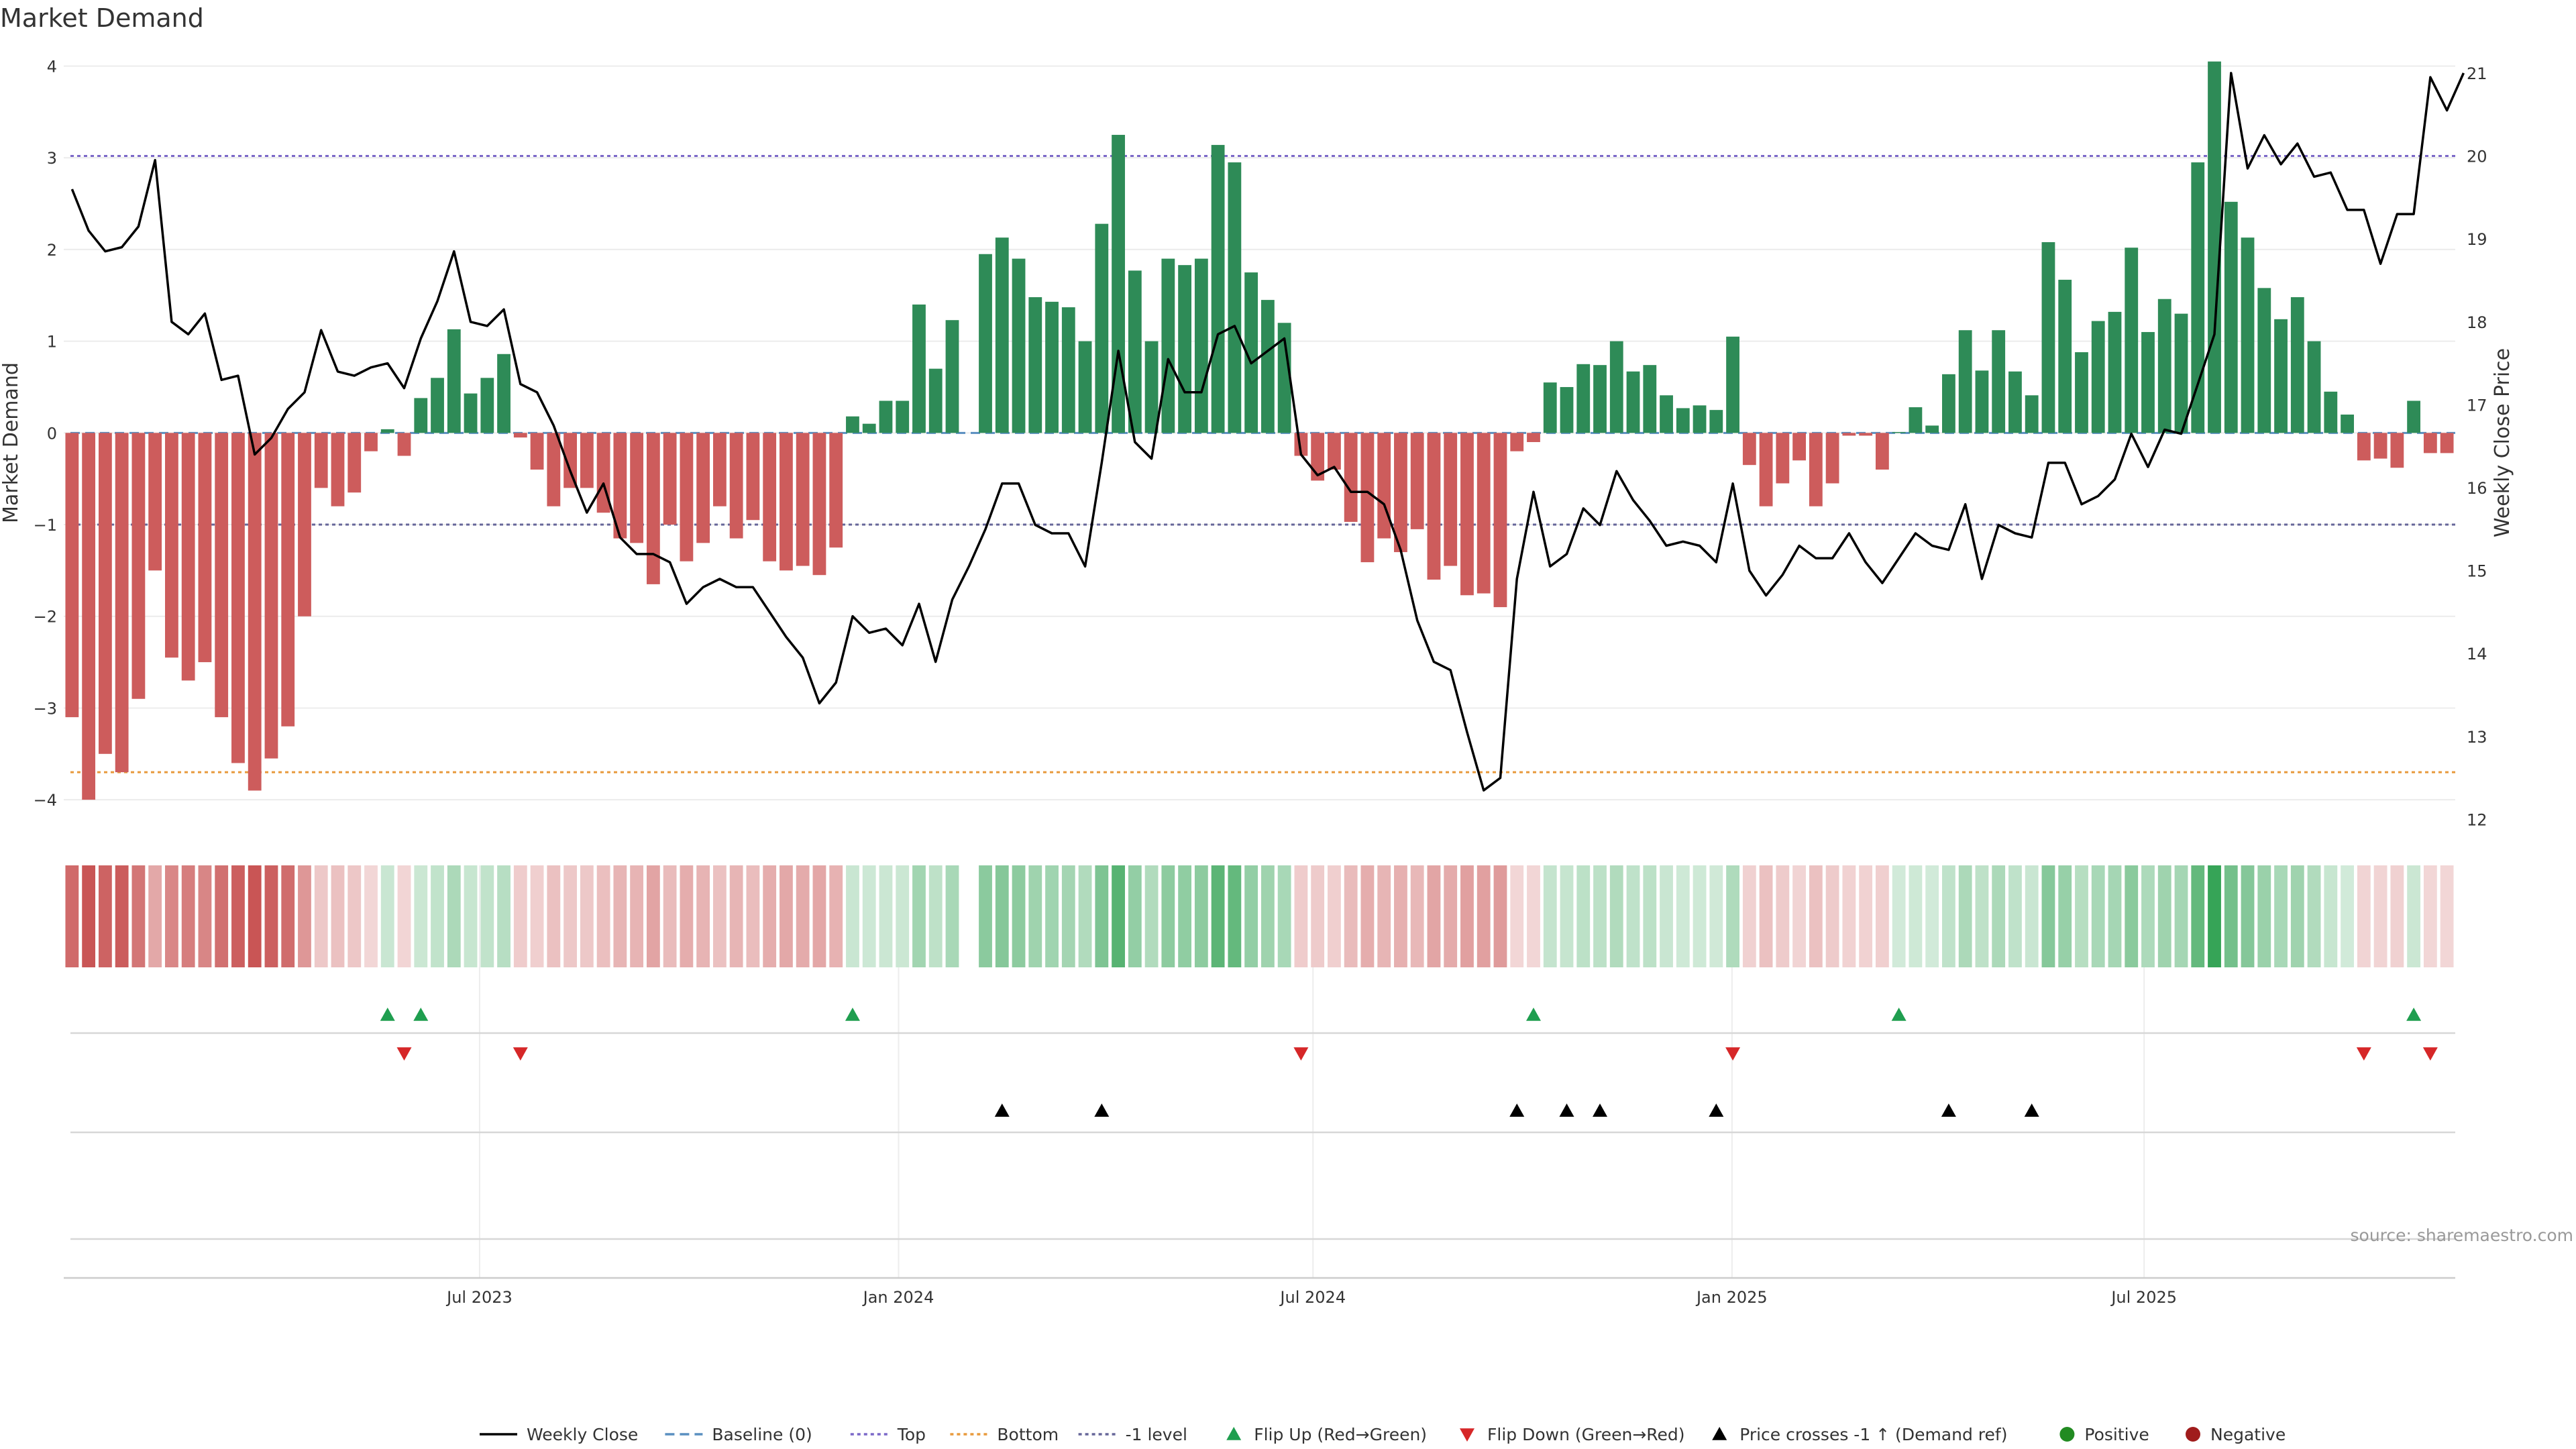 This screenshot has width=2576, height=1449. Describe the element at coordinates (2104, 1434) in the screenshot. I see `legend-item-positive: Positive` at that location.